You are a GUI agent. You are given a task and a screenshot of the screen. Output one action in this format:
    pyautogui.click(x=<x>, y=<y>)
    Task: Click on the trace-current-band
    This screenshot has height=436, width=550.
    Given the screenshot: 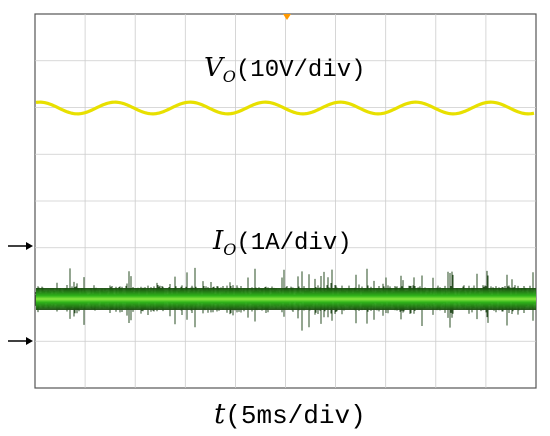 What is the action you would take?
    pyautogui.click(x=286, y=299)
    